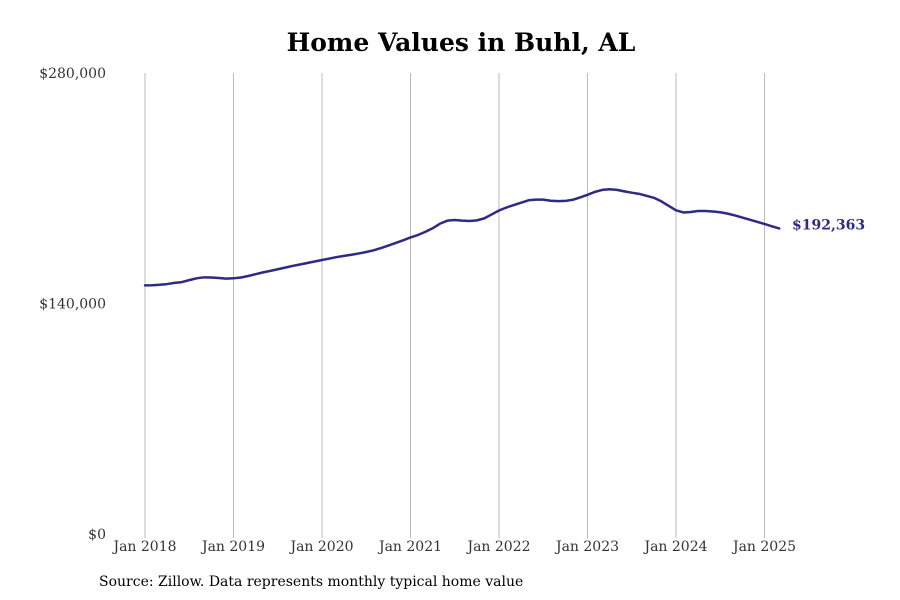 Image resolution: width=900 pixels, height=600 pixels. I want to click on x-tick-label: Jan 2019, so click(232, 547).